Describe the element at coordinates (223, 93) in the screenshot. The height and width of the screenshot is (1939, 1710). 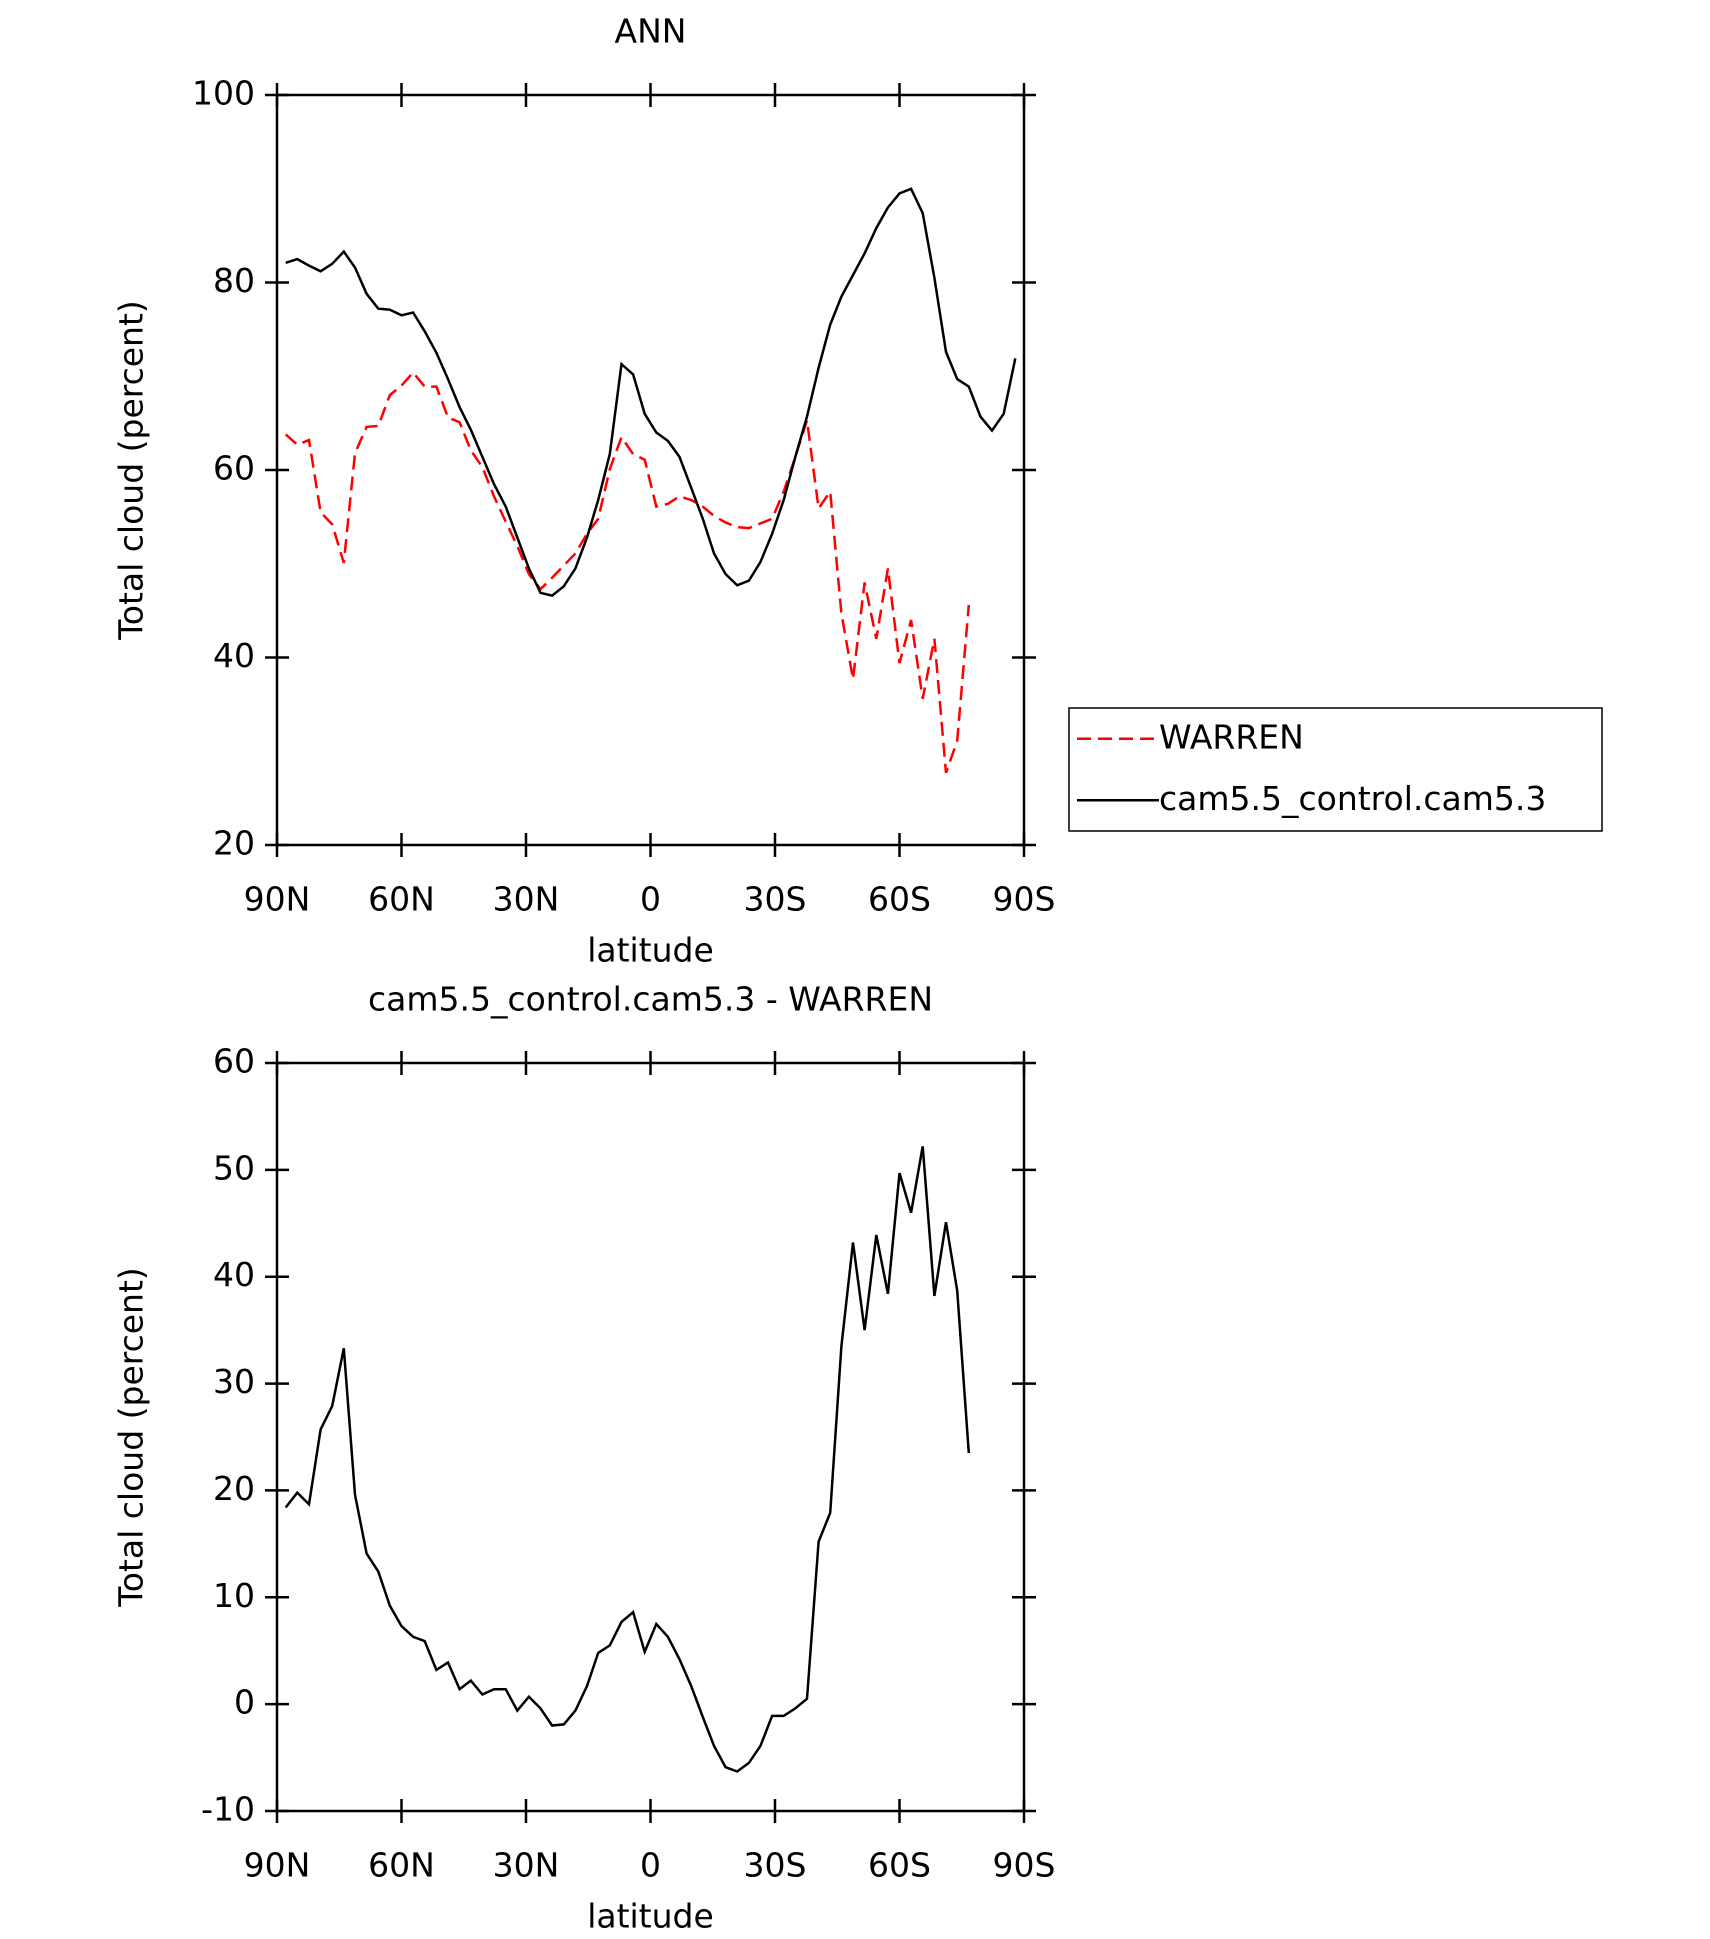
I see `y-tick-label: 100` at that location.